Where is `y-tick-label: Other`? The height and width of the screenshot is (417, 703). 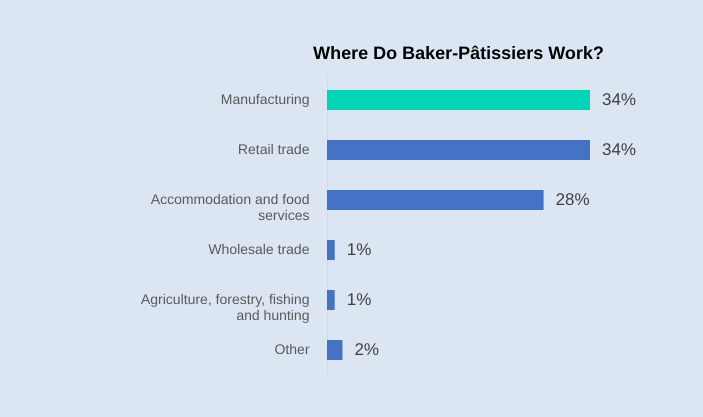 y-tick-label: Other is located at coordinates (292, 349).